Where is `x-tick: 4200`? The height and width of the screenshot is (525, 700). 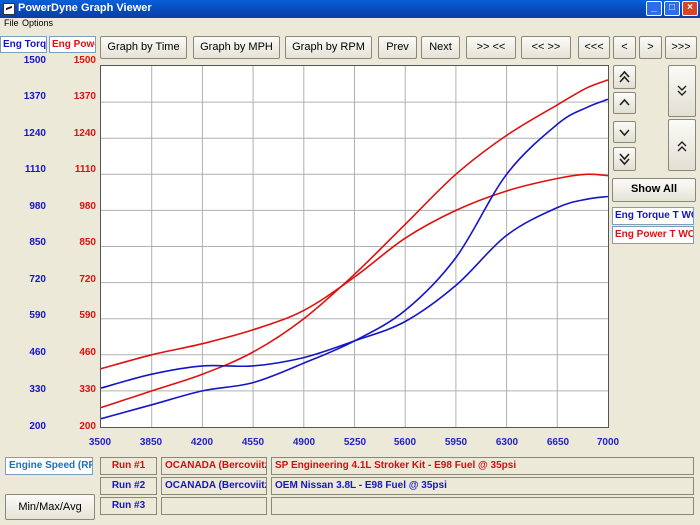
x-tick: 4200 is located at coordinates (202, 442).